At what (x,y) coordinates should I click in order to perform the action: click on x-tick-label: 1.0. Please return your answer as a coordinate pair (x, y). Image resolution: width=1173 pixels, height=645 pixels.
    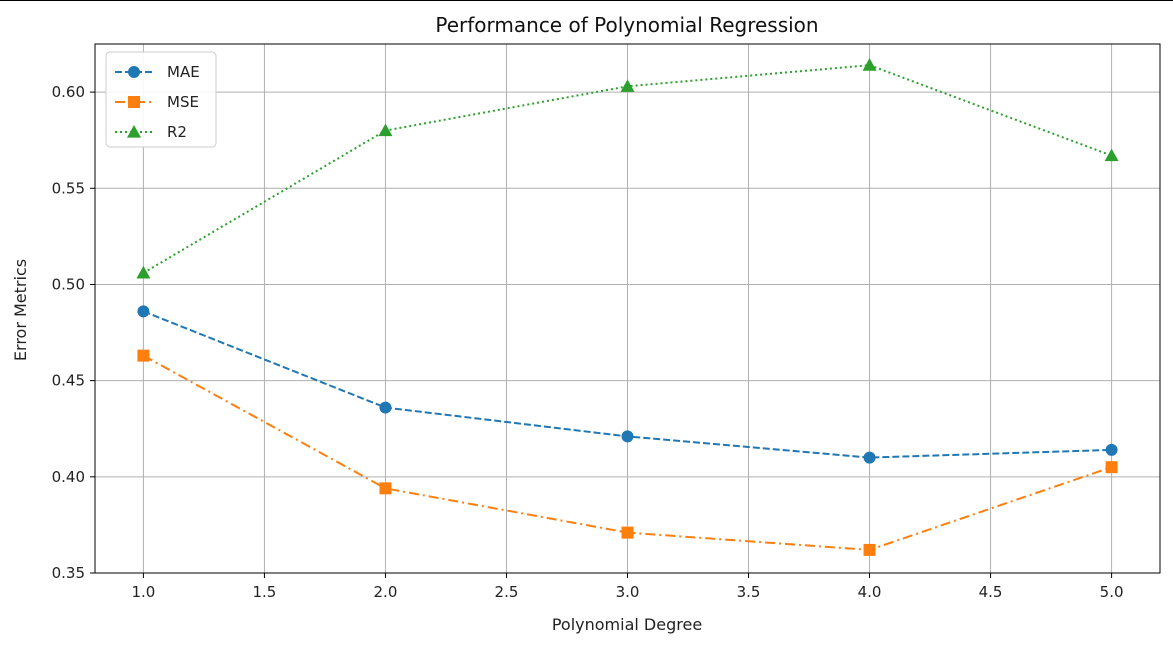
    Looking at the image, I should click on (143, 592).